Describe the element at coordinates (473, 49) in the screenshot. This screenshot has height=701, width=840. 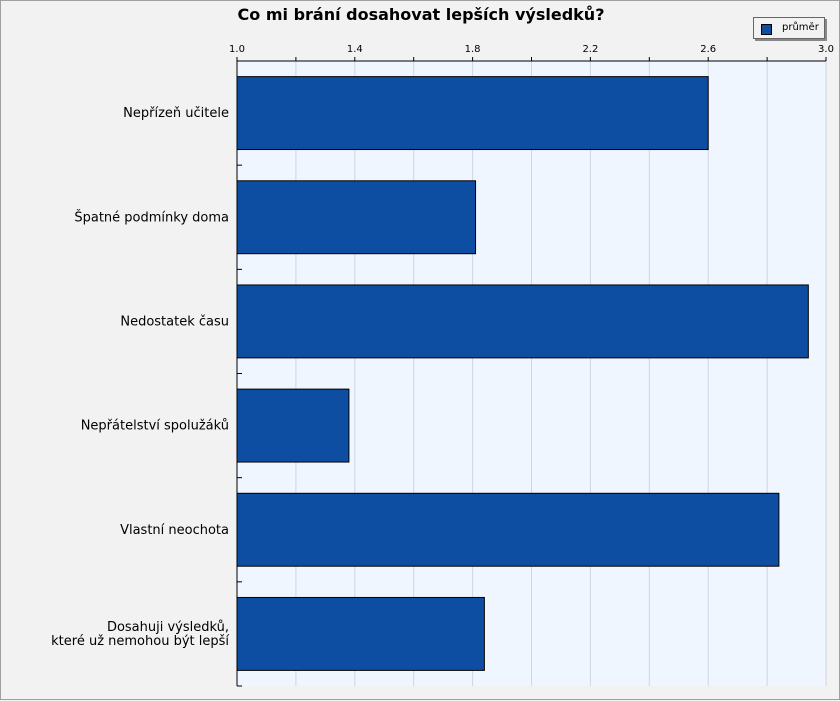
I see `x-tick-label: 1.8` at that location.